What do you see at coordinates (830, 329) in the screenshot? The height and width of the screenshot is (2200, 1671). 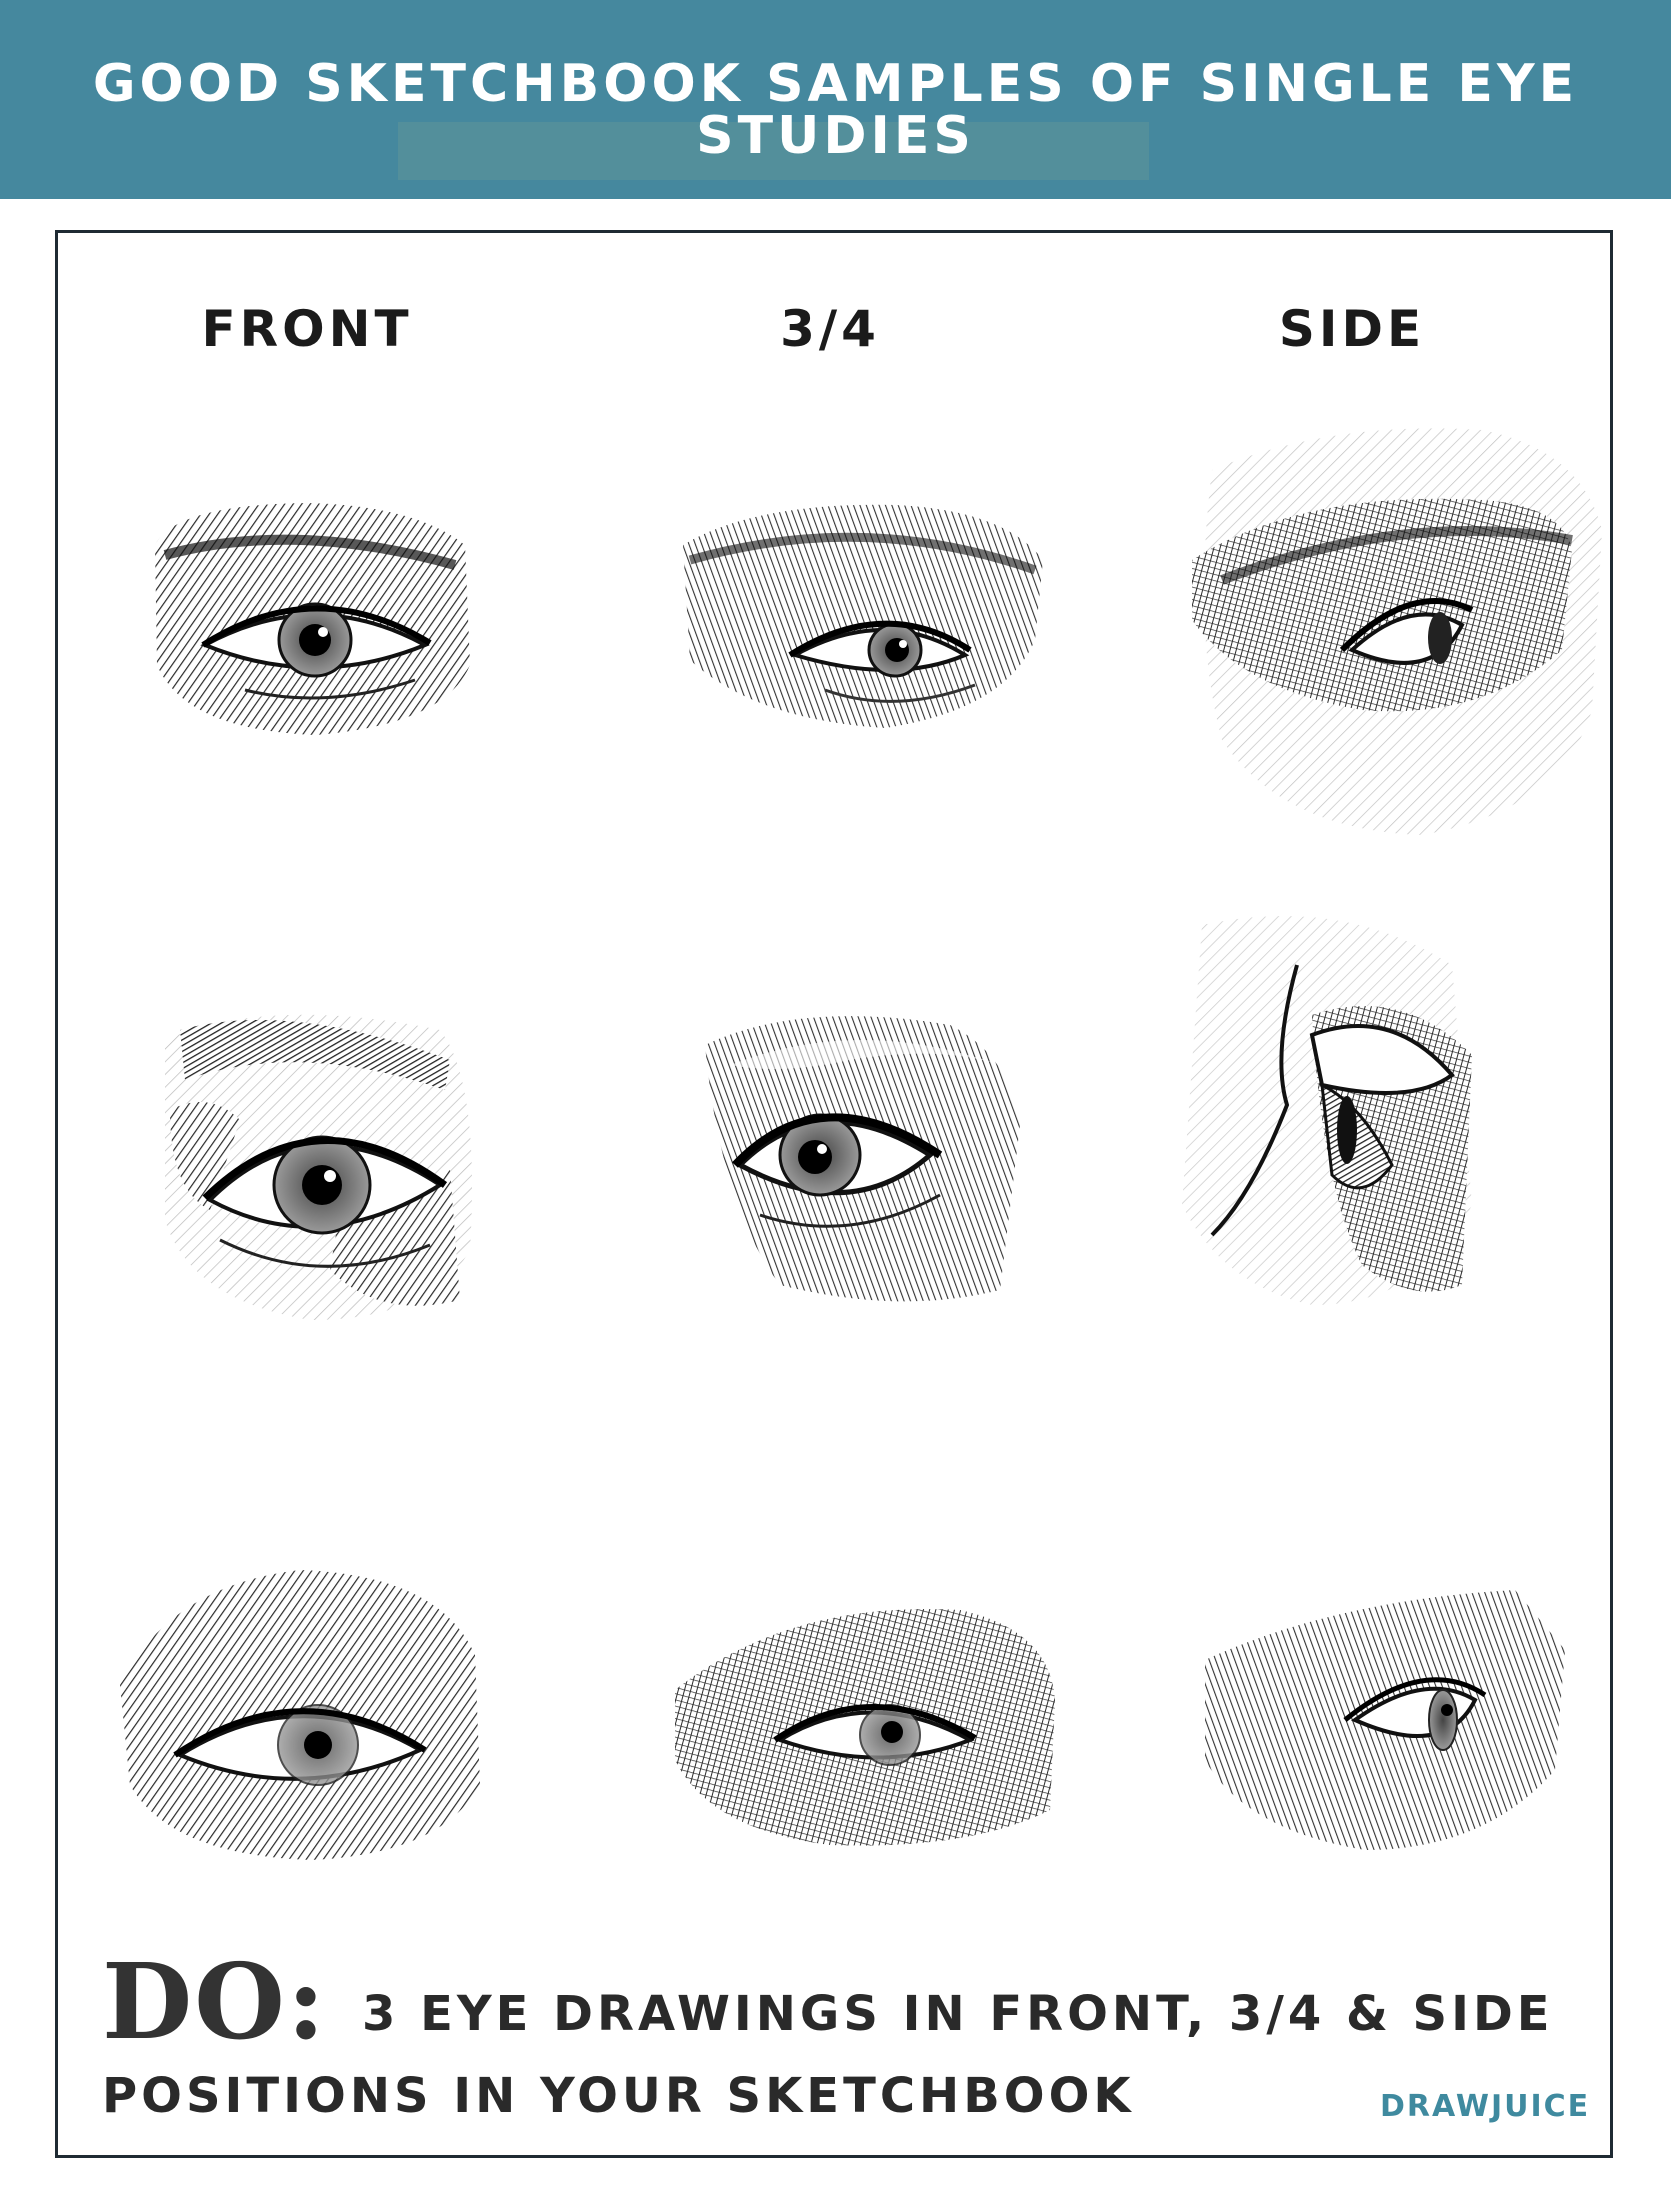 I see `column-header-three-quarter: 3/4` at bounding box center [830, 329].